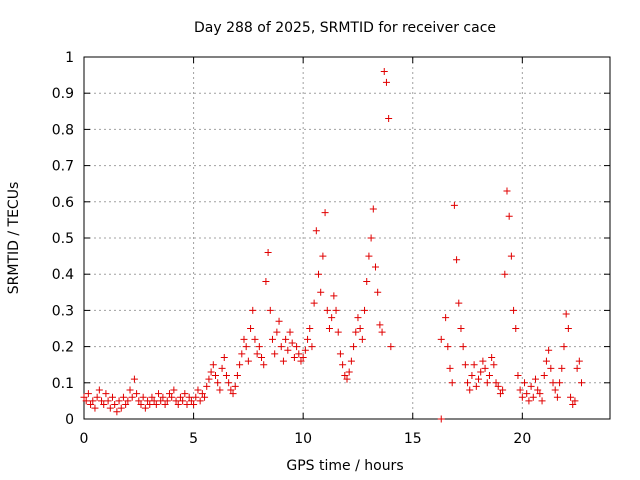  I want to click on x-tick-label: 15, so click(413, 439).